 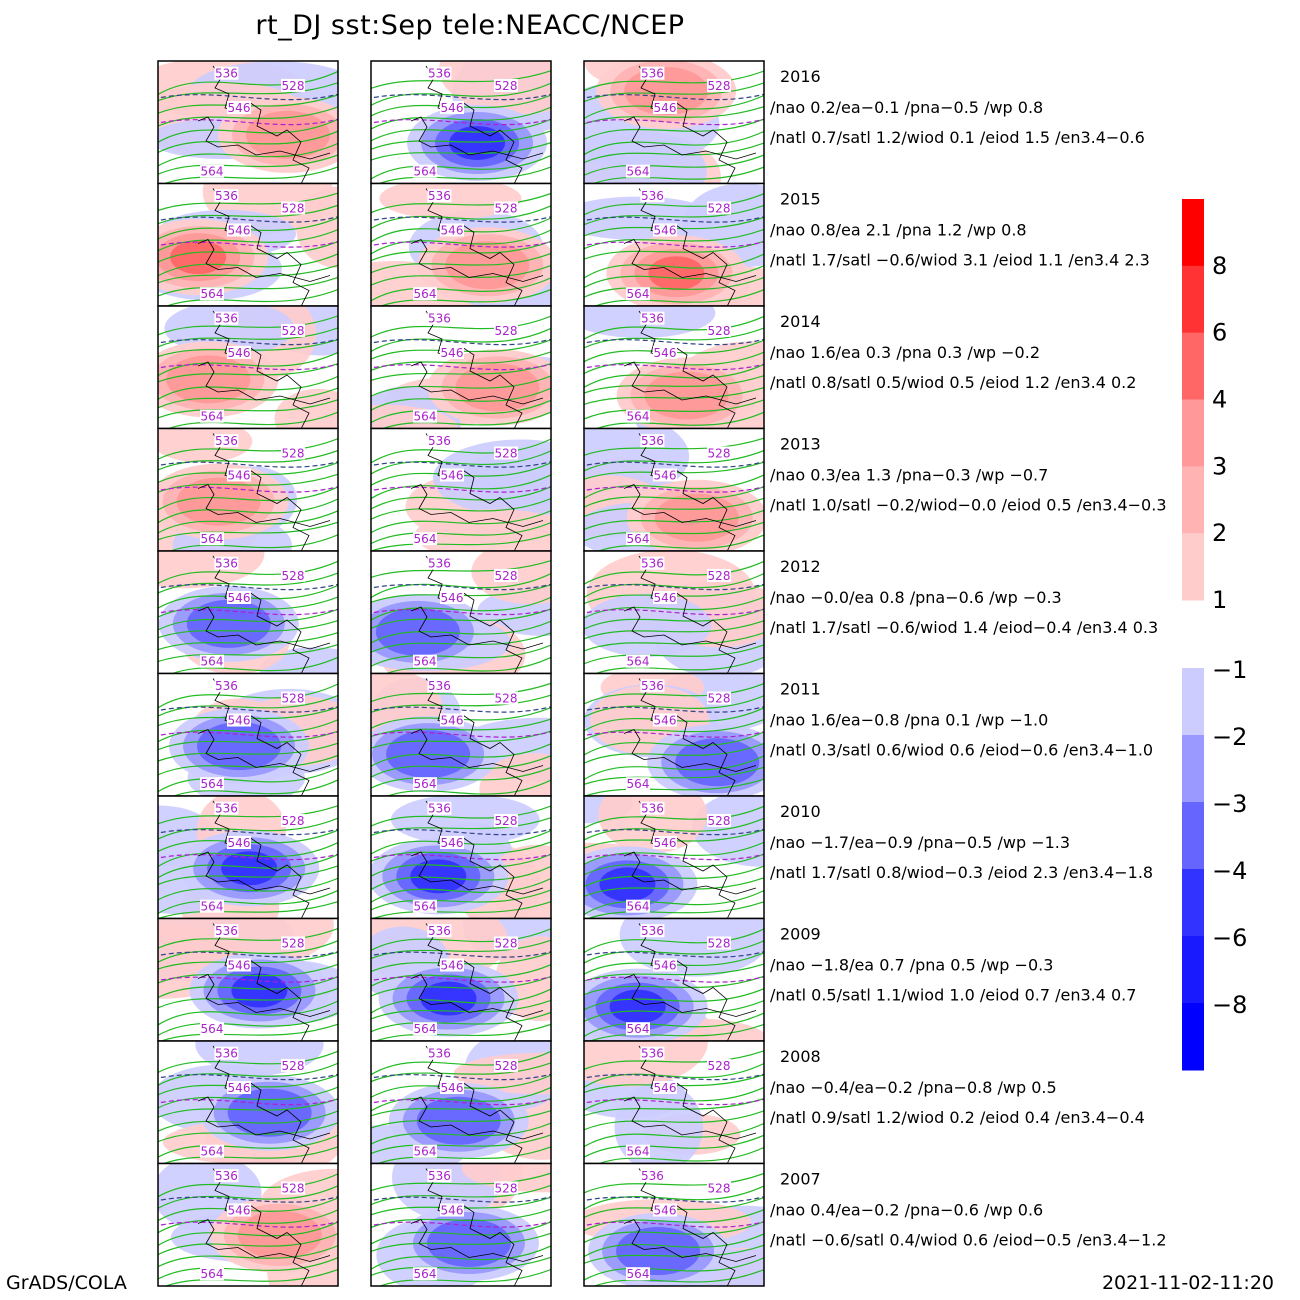 I want to click on map-panel-2014-1: 528 536 546 564, so click(x=248, y=367).